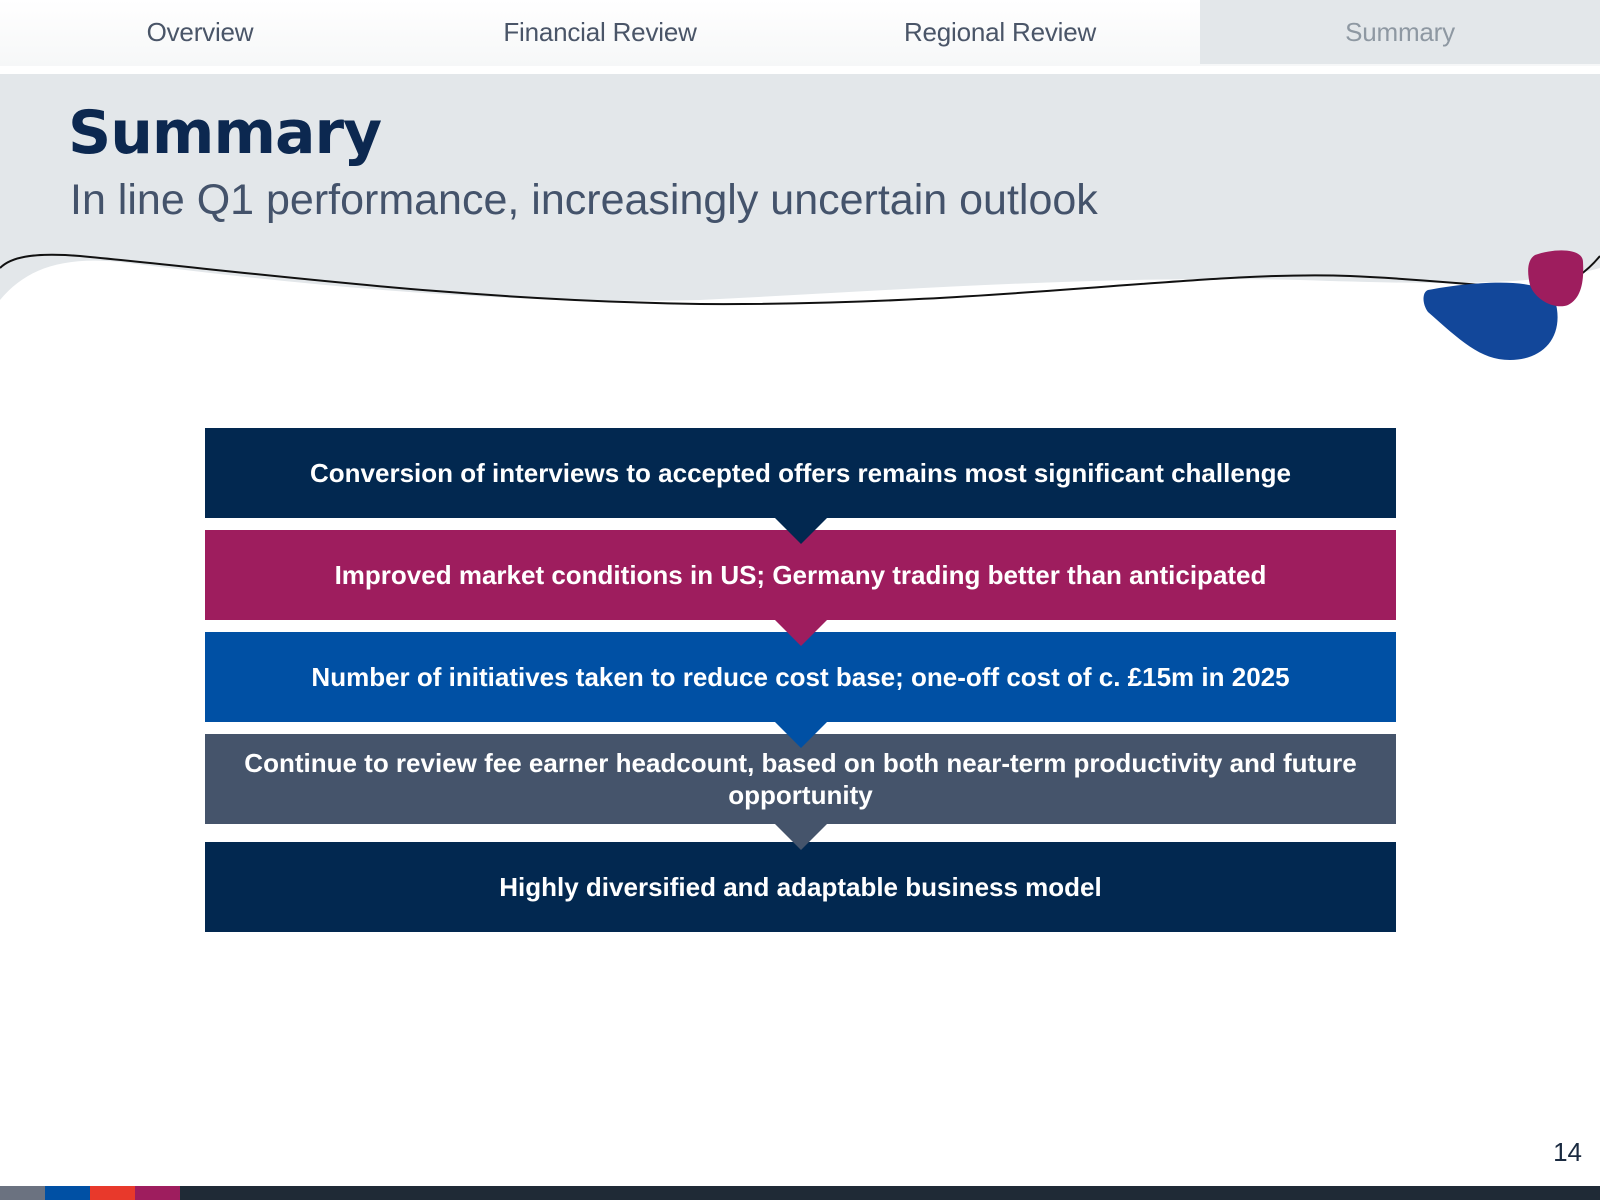  What do you see at coordinates (1556, 278) in the screenshot?
I see `magenta-blob` at bounding box center [1556, 278].